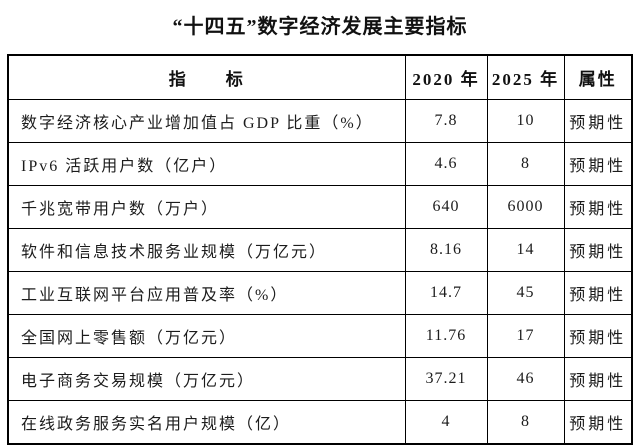 This screenshot has height=445, width=640. What do you see at coordinates (206, 207) in the screenshot?
I see `indicator-cell: 千兆宽带用户数（万户）` at bounding box center [206, 207].